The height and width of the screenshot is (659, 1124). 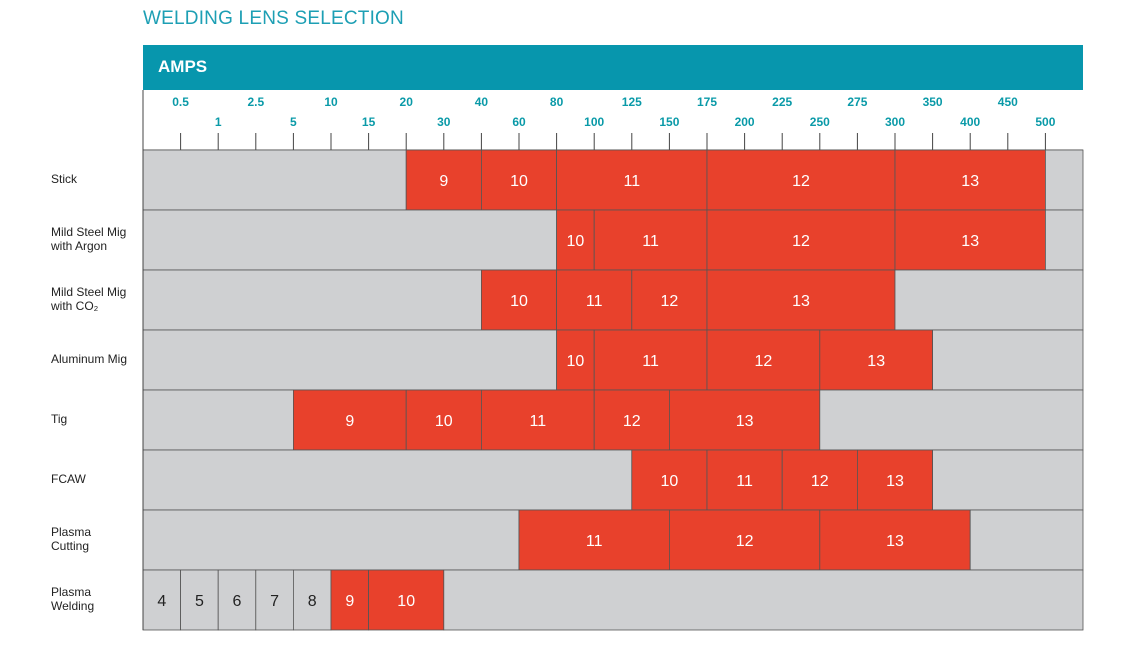 What do you see at coordinates (161, 601) in the screenshot?
I see `shade-number-label: 4` at bounding box center [161, 601].